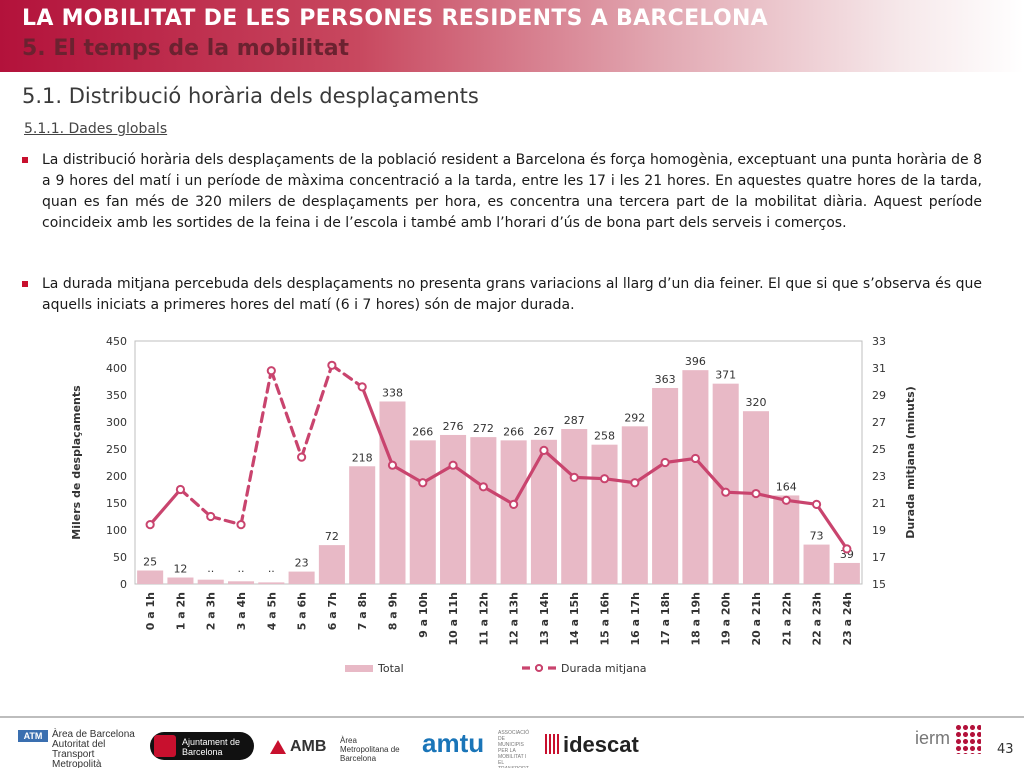 The image size is (1024, 768). What do you see at coordinates (879, 503) in the screenshot?
I see `y2-tick-label: 21` at bounding box center [879, 503].